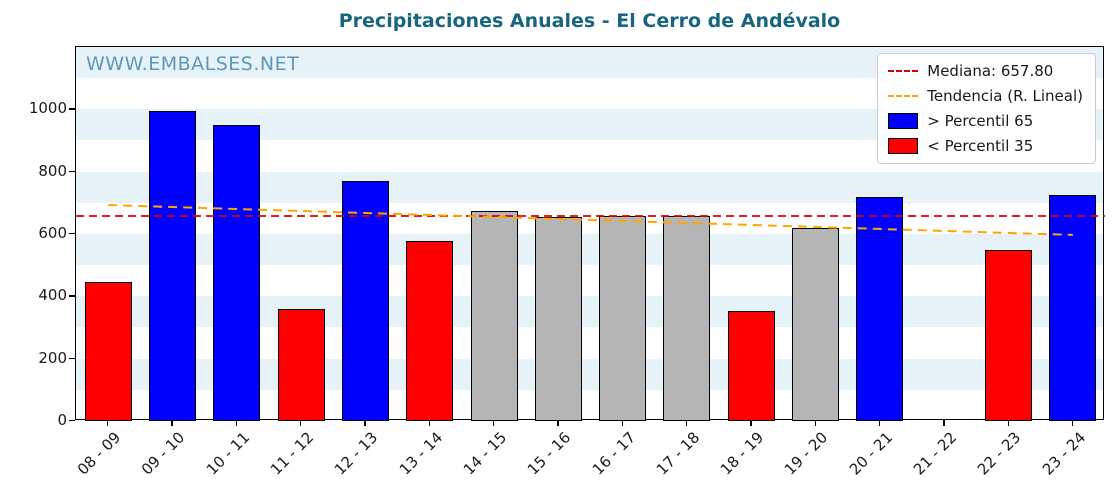  I want to click on x-tick-label: 13 - 14, so click(420, 453).